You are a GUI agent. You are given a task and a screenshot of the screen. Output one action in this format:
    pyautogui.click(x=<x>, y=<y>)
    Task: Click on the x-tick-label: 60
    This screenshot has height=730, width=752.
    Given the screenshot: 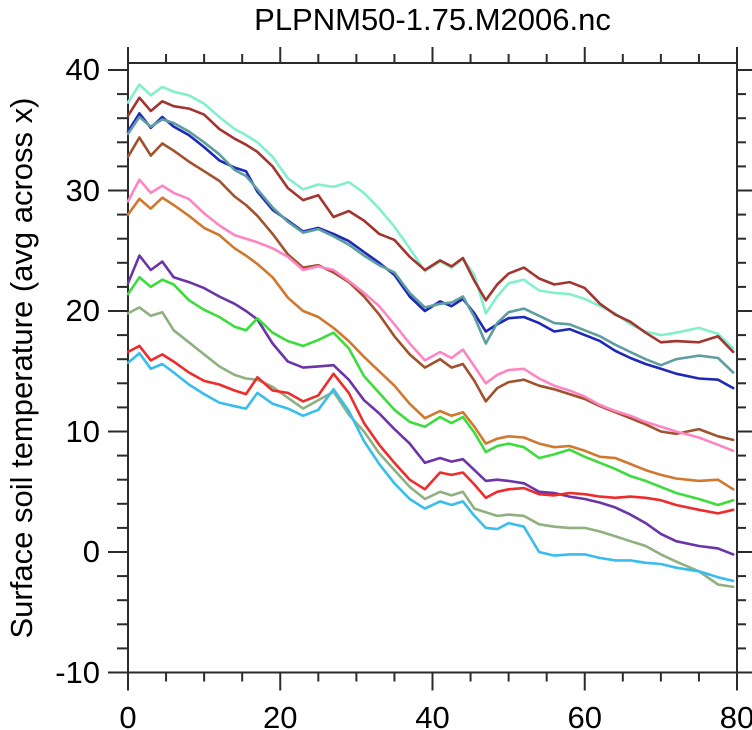 What is the action you would take?
    pyautogui.click(x=584, y=715)
    